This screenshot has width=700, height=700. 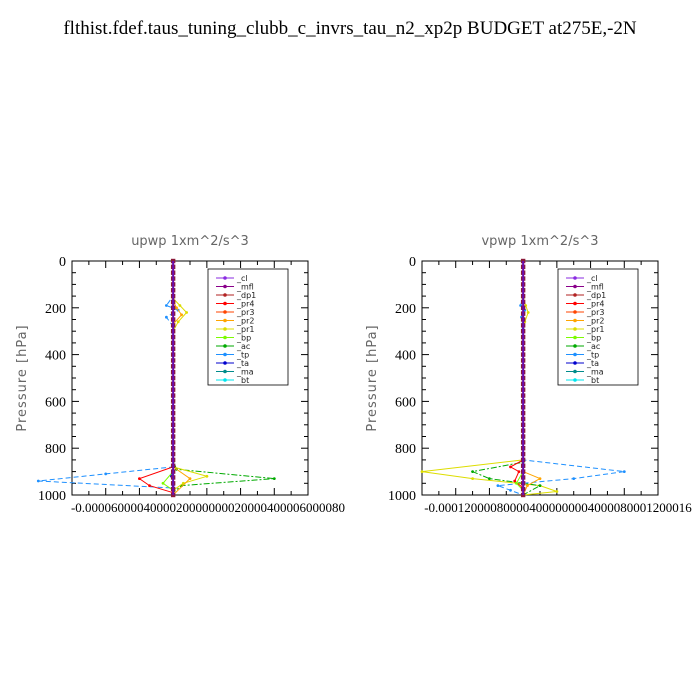 What do you see at coordinates (405, 356) in the screenshot?
I see `y-tick-label: 400` at bounding box center [405, 356].